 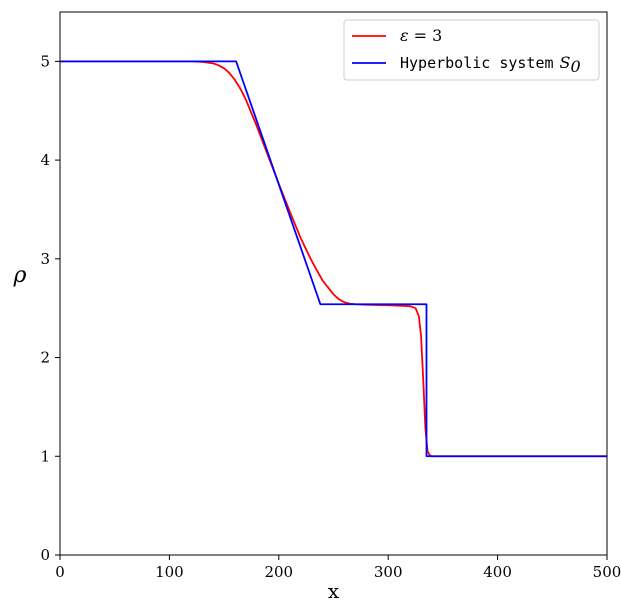 I want to click on y-tick-label: 1, so click(x=45, y=456).